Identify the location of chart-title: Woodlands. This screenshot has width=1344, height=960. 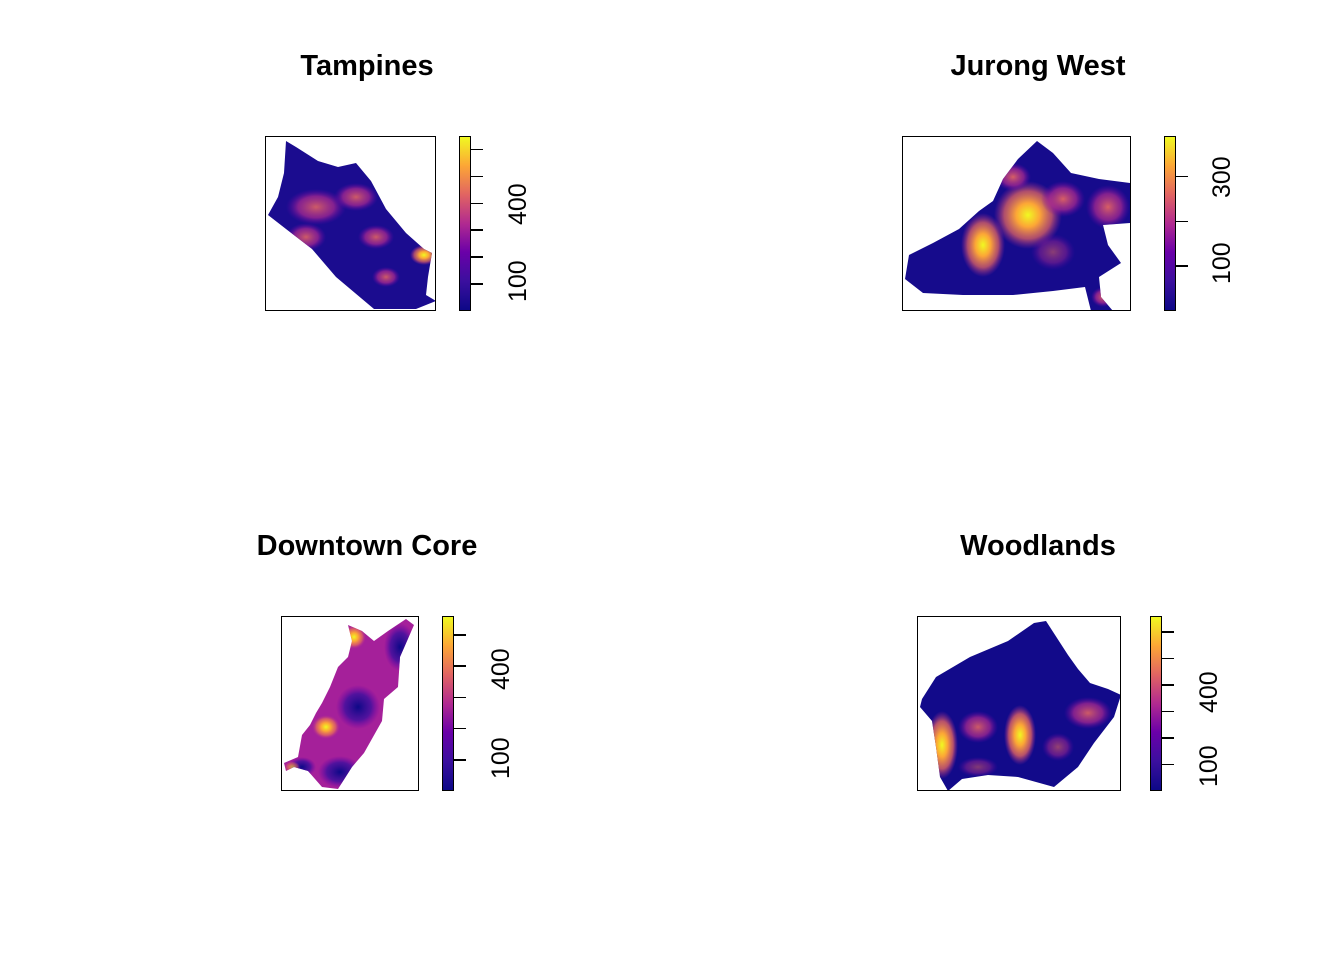
(1038, 546).